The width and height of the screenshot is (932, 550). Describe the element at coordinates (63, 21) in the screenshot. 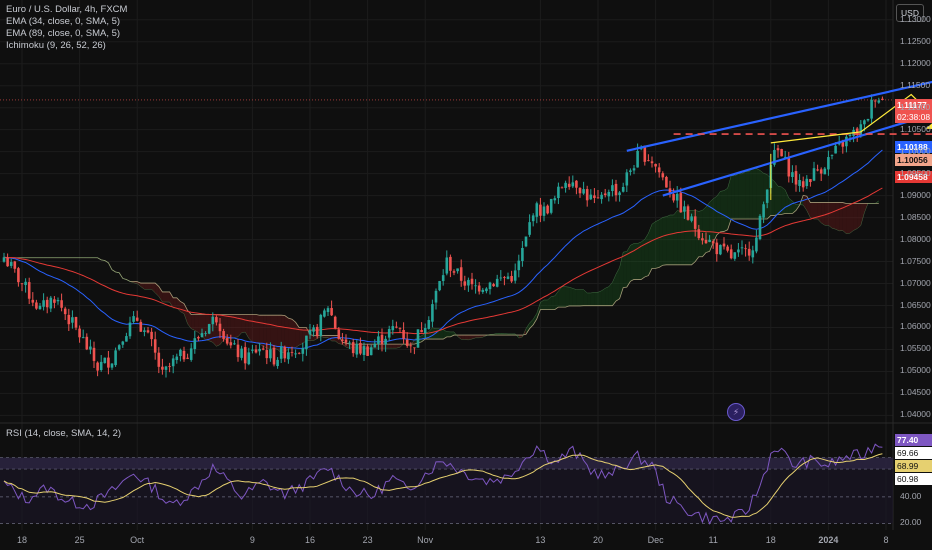

I see `ema34-legend: EMA (34, close, 0, SMA, 5)` at that location.